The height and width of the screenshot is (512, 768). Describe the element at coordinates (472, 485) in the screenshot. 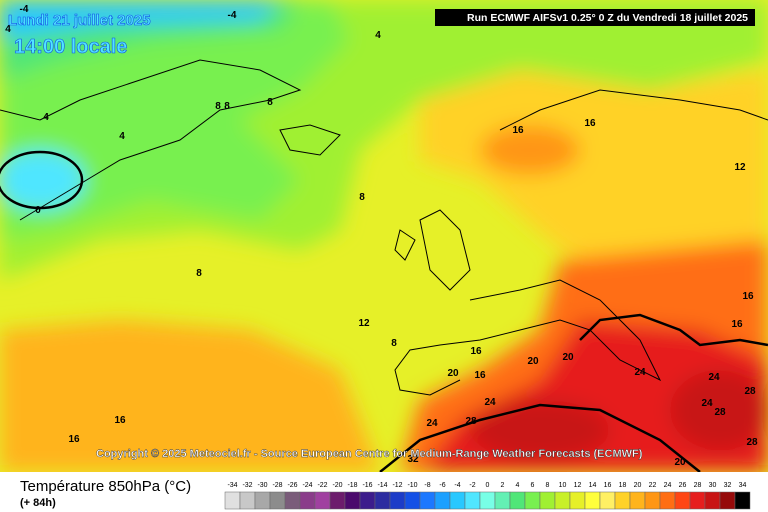

I see `scale-label: -2` at that location.